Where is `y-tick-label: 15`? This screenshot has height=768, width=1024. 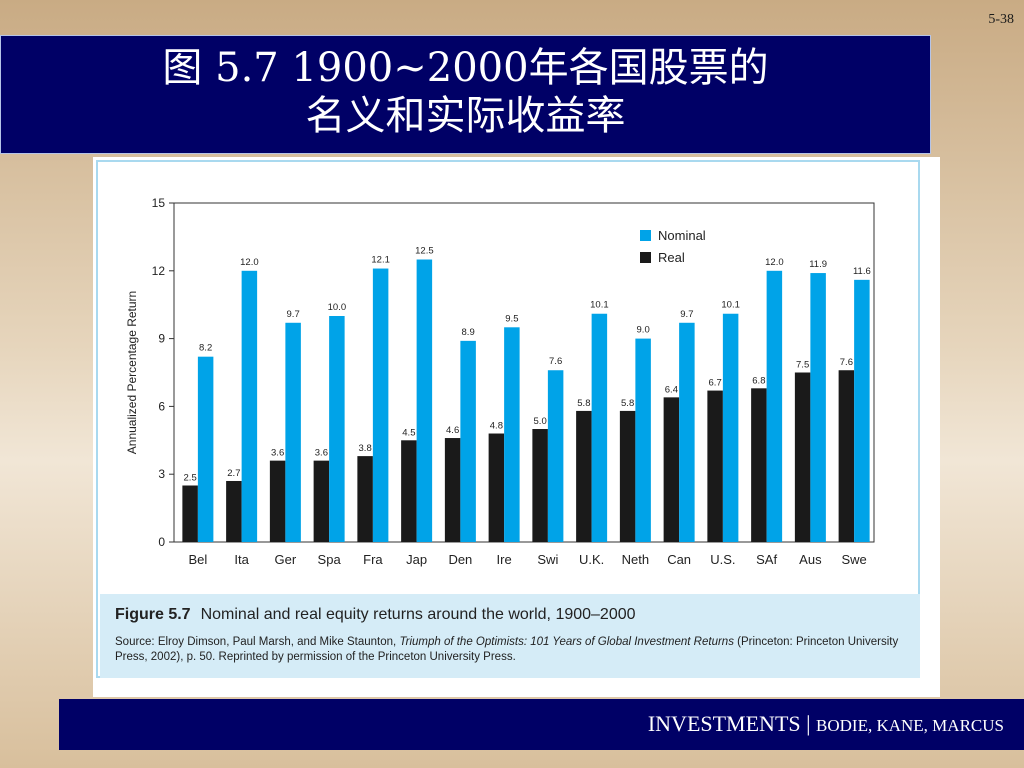 y-tick-label: 15 is located at coordinates (159, 203).